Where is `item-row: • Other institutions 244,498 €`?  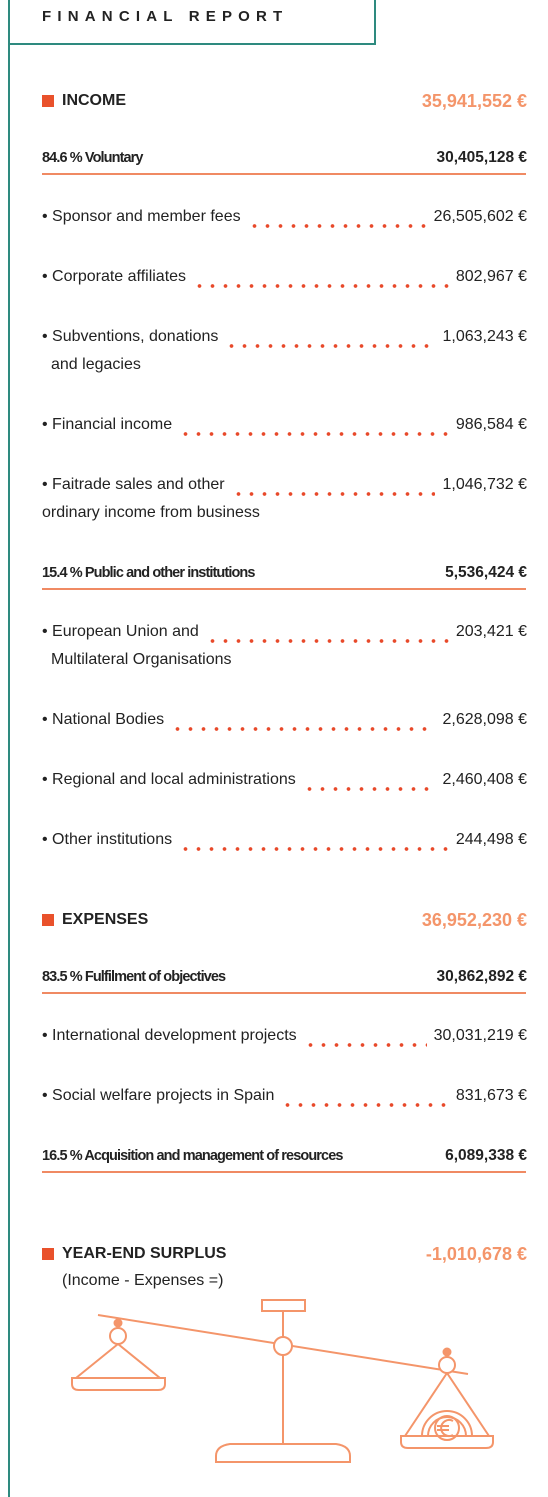 item-row: • Other institutions 244,498 € is located at coordinates (284, 840).